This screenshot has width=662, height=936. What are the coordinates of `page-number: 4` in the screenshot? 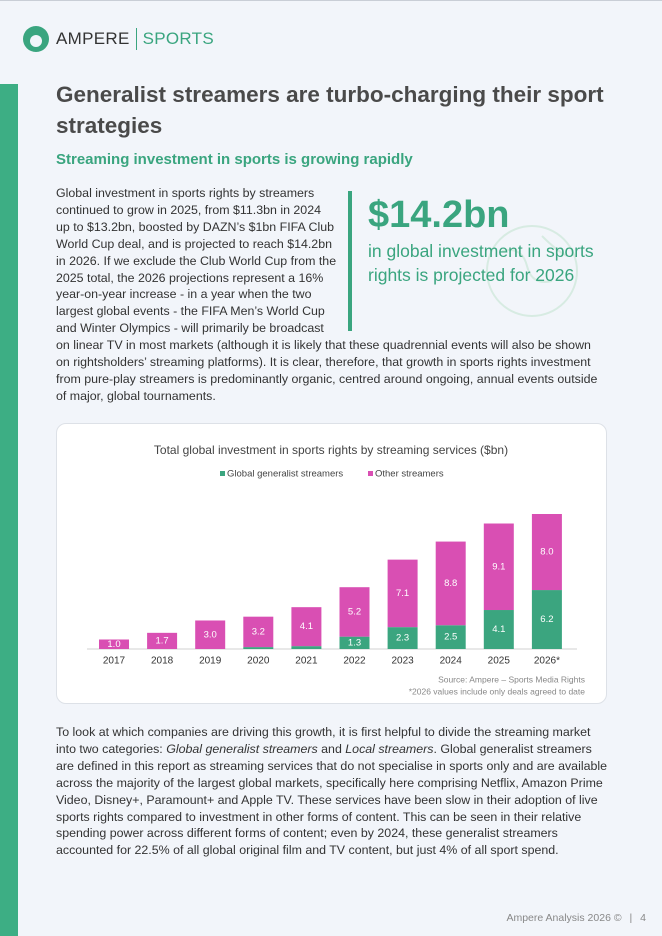 It's located at (643, 918).